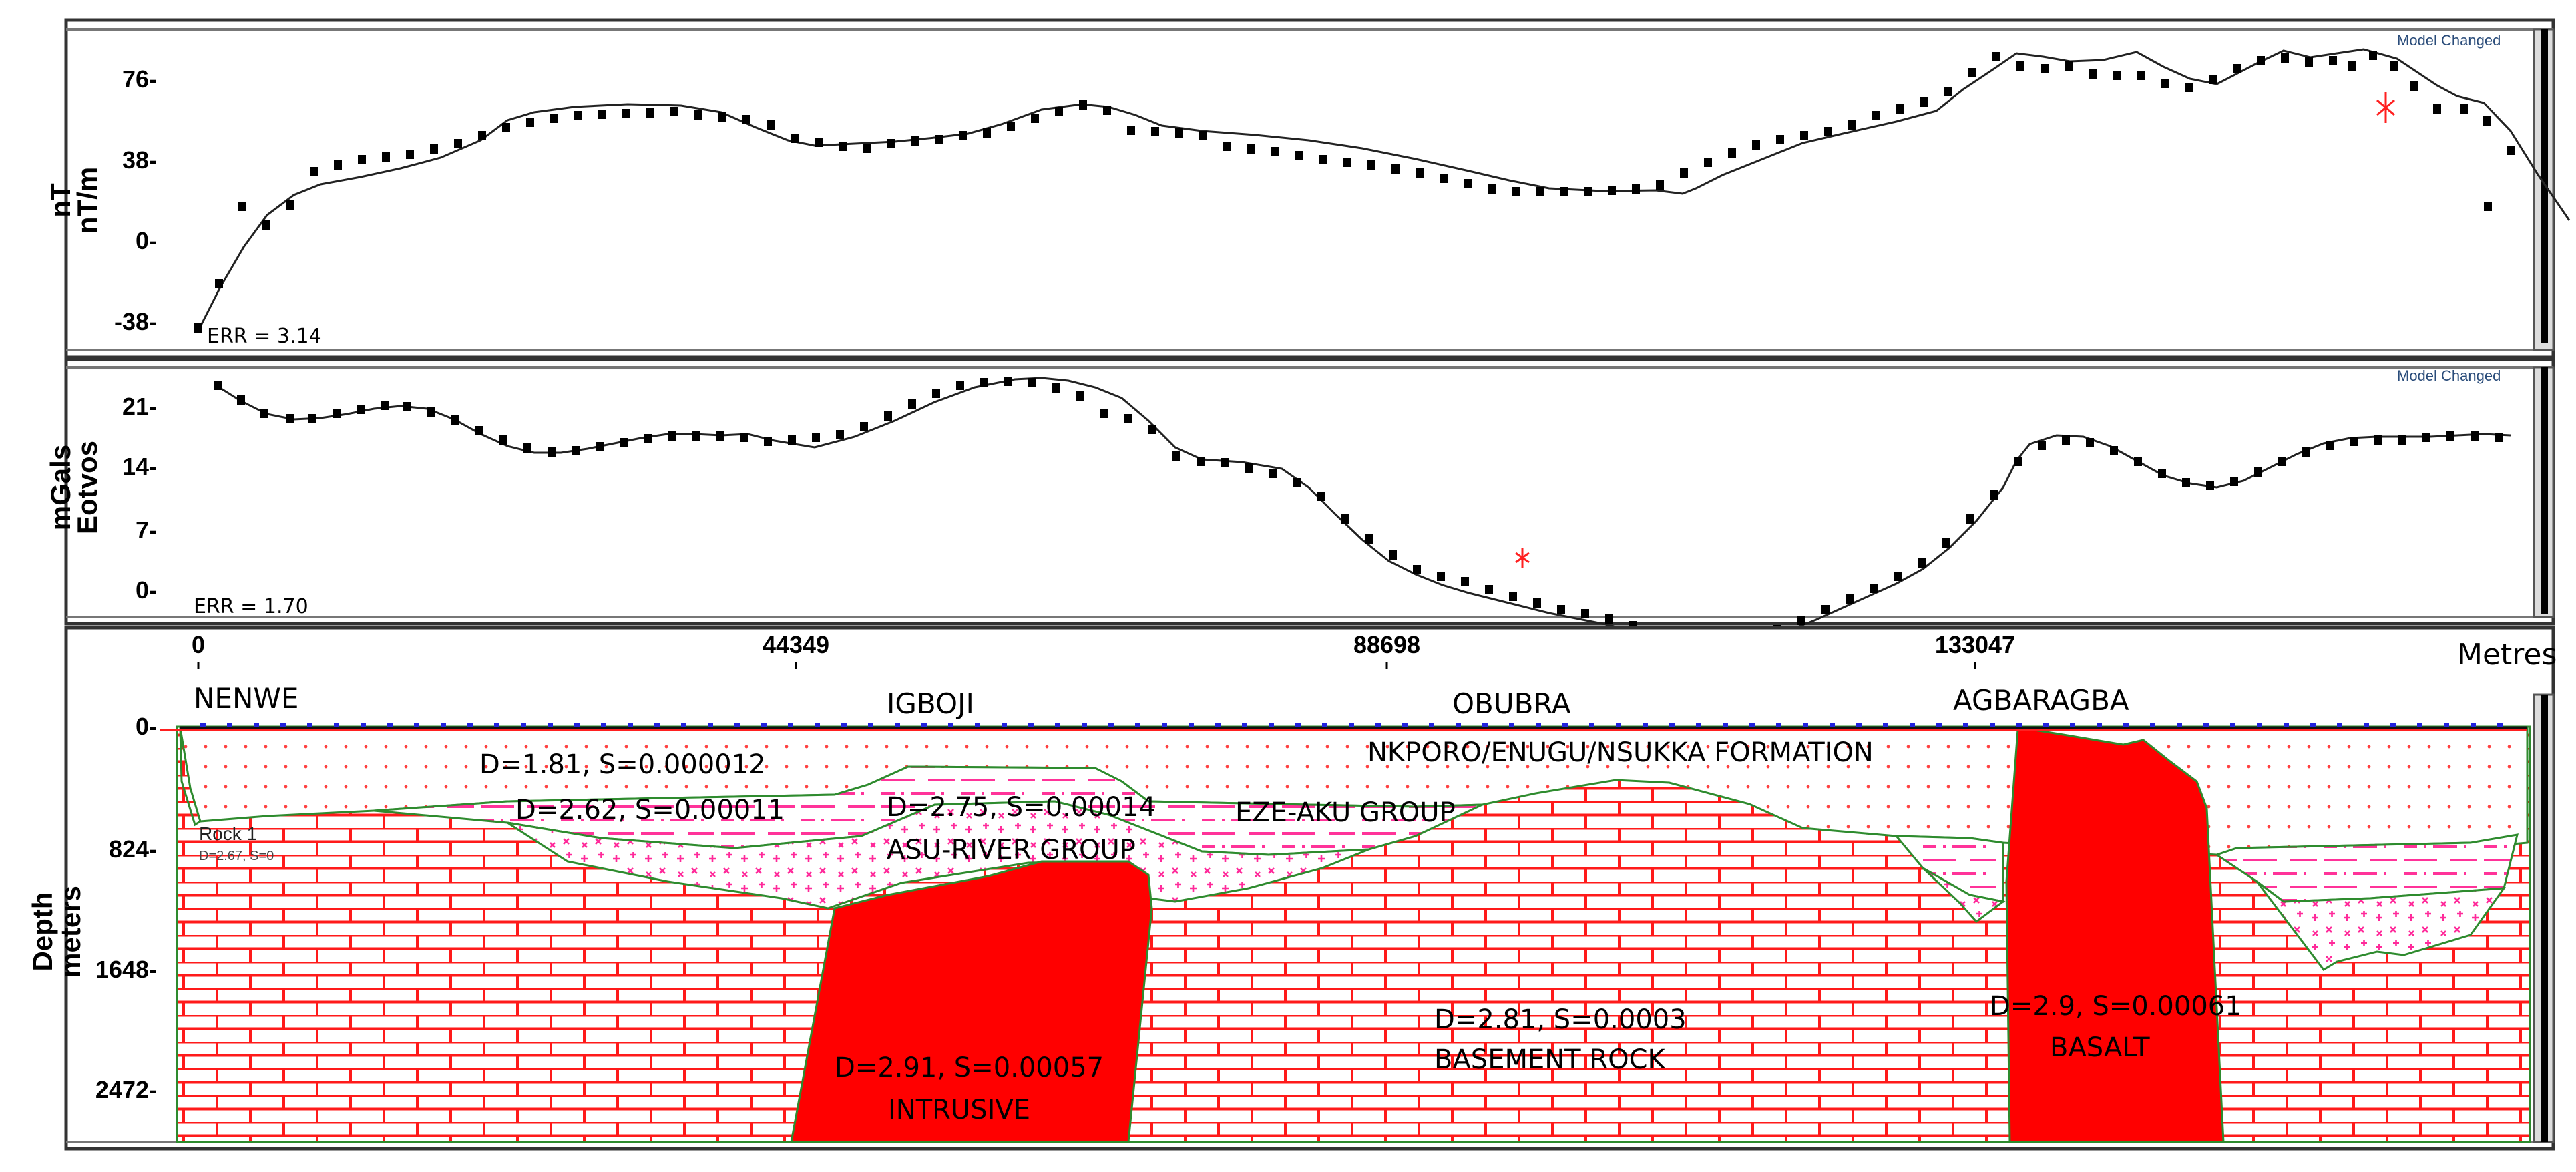  I want to click on town-igboji: IGBOJI, so click(930, 704).